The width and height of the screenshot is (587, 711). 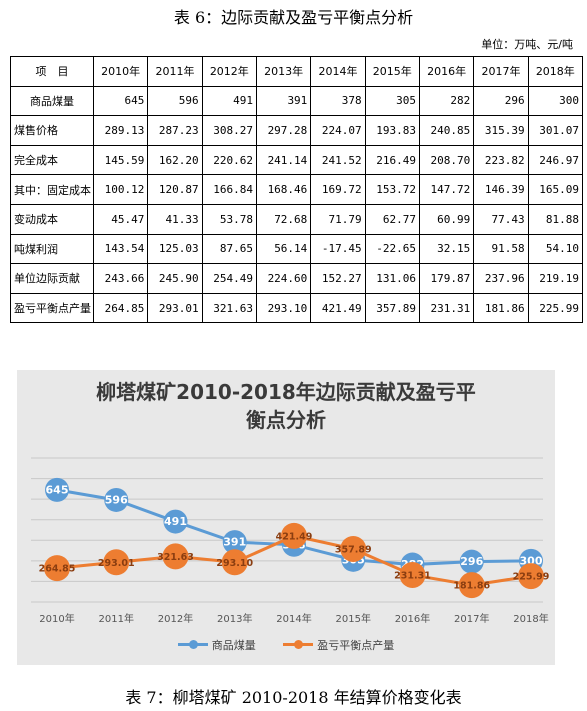 What do you see at coordinates (175, 189) in the screenshot?
I see `table-cell: 120.87` at bounding box center [175, 189].